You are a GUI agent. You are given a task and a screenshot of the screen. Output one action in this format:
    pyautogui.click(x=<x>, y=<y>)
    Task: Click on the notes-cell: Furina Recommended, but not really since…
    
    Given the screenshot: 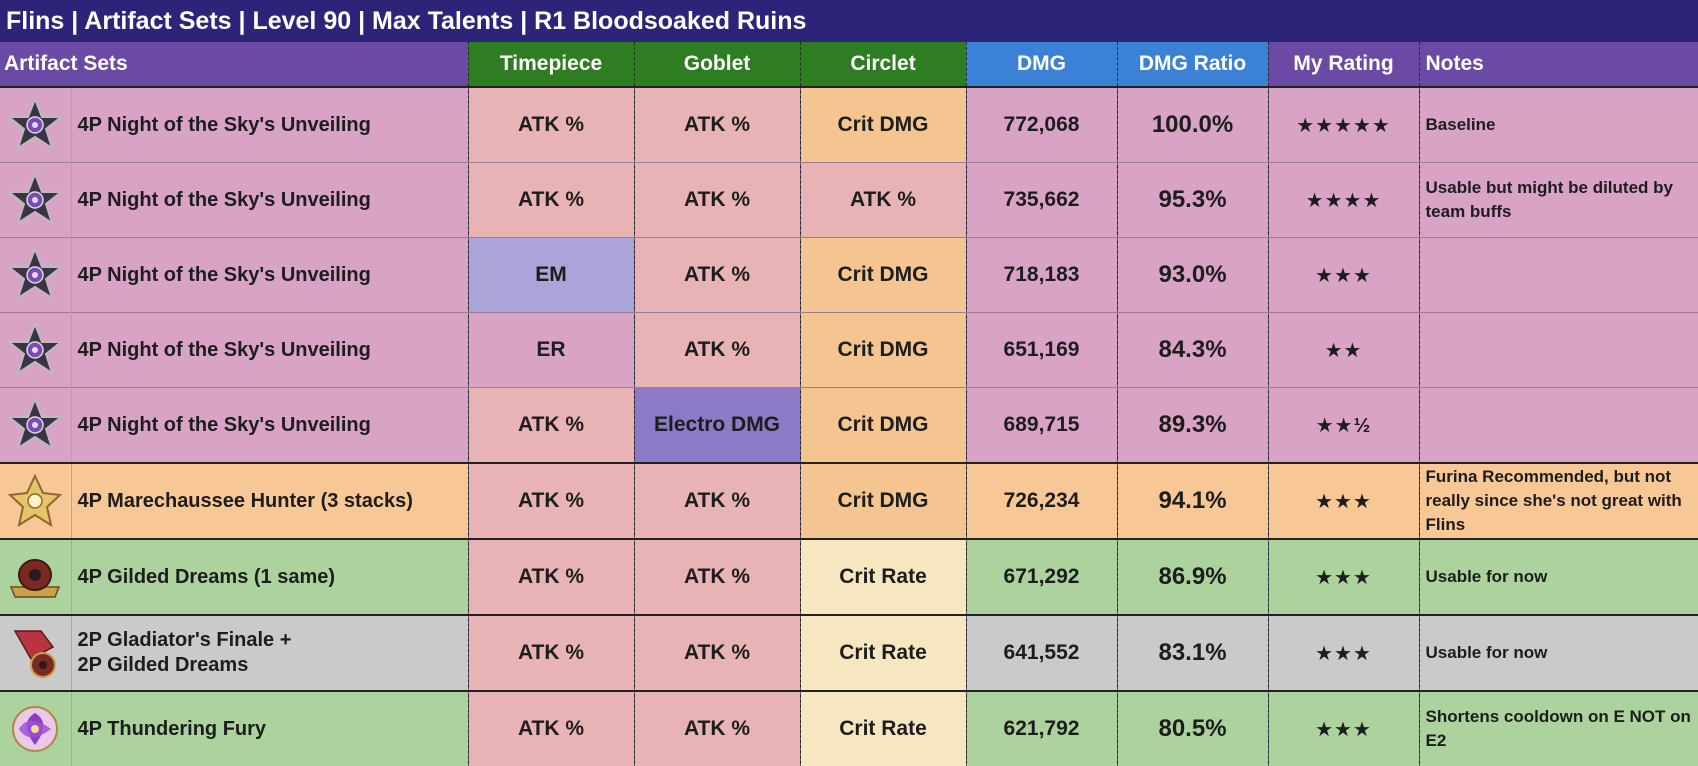 What is the action you would take?
    pyautogui.click(x=1553, y=500)
    